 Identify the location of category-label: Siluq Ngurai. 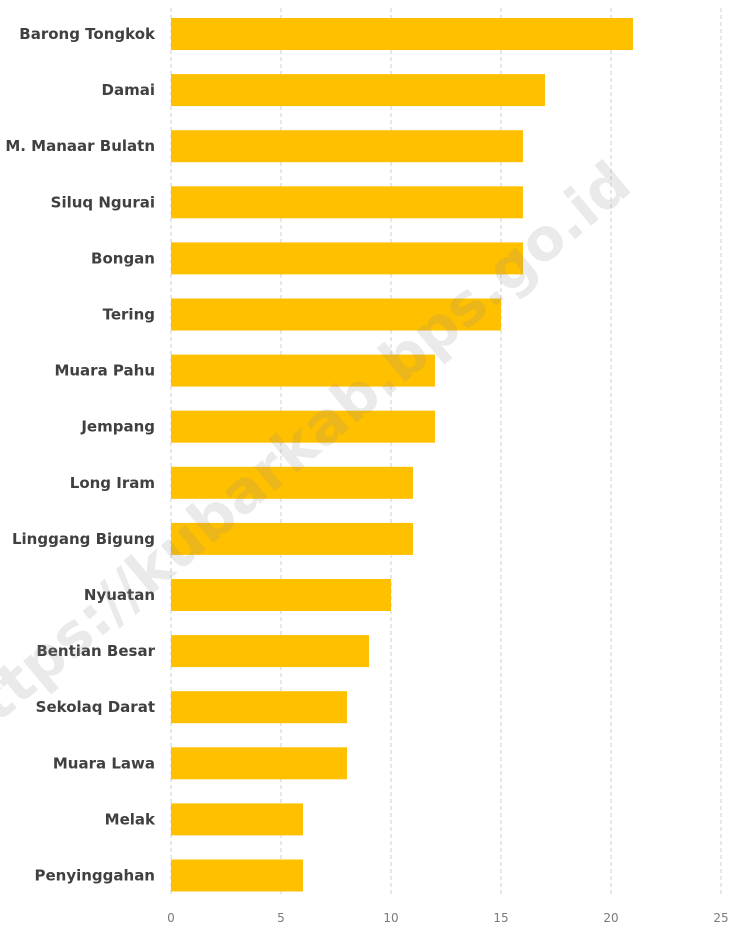
(103, 202).